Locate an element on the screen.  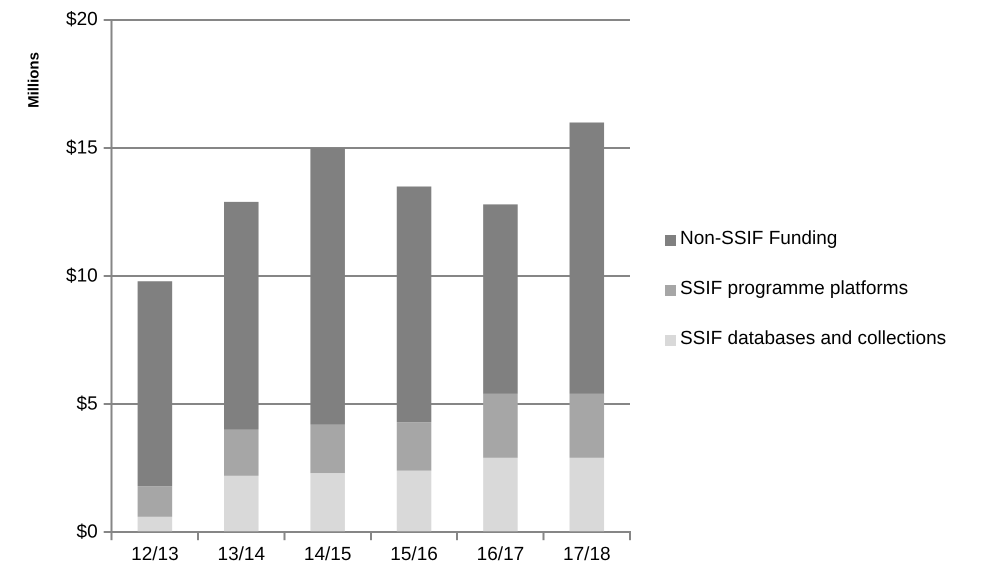
x-tick-label: 15/16 is located at coordinates (414, 554).